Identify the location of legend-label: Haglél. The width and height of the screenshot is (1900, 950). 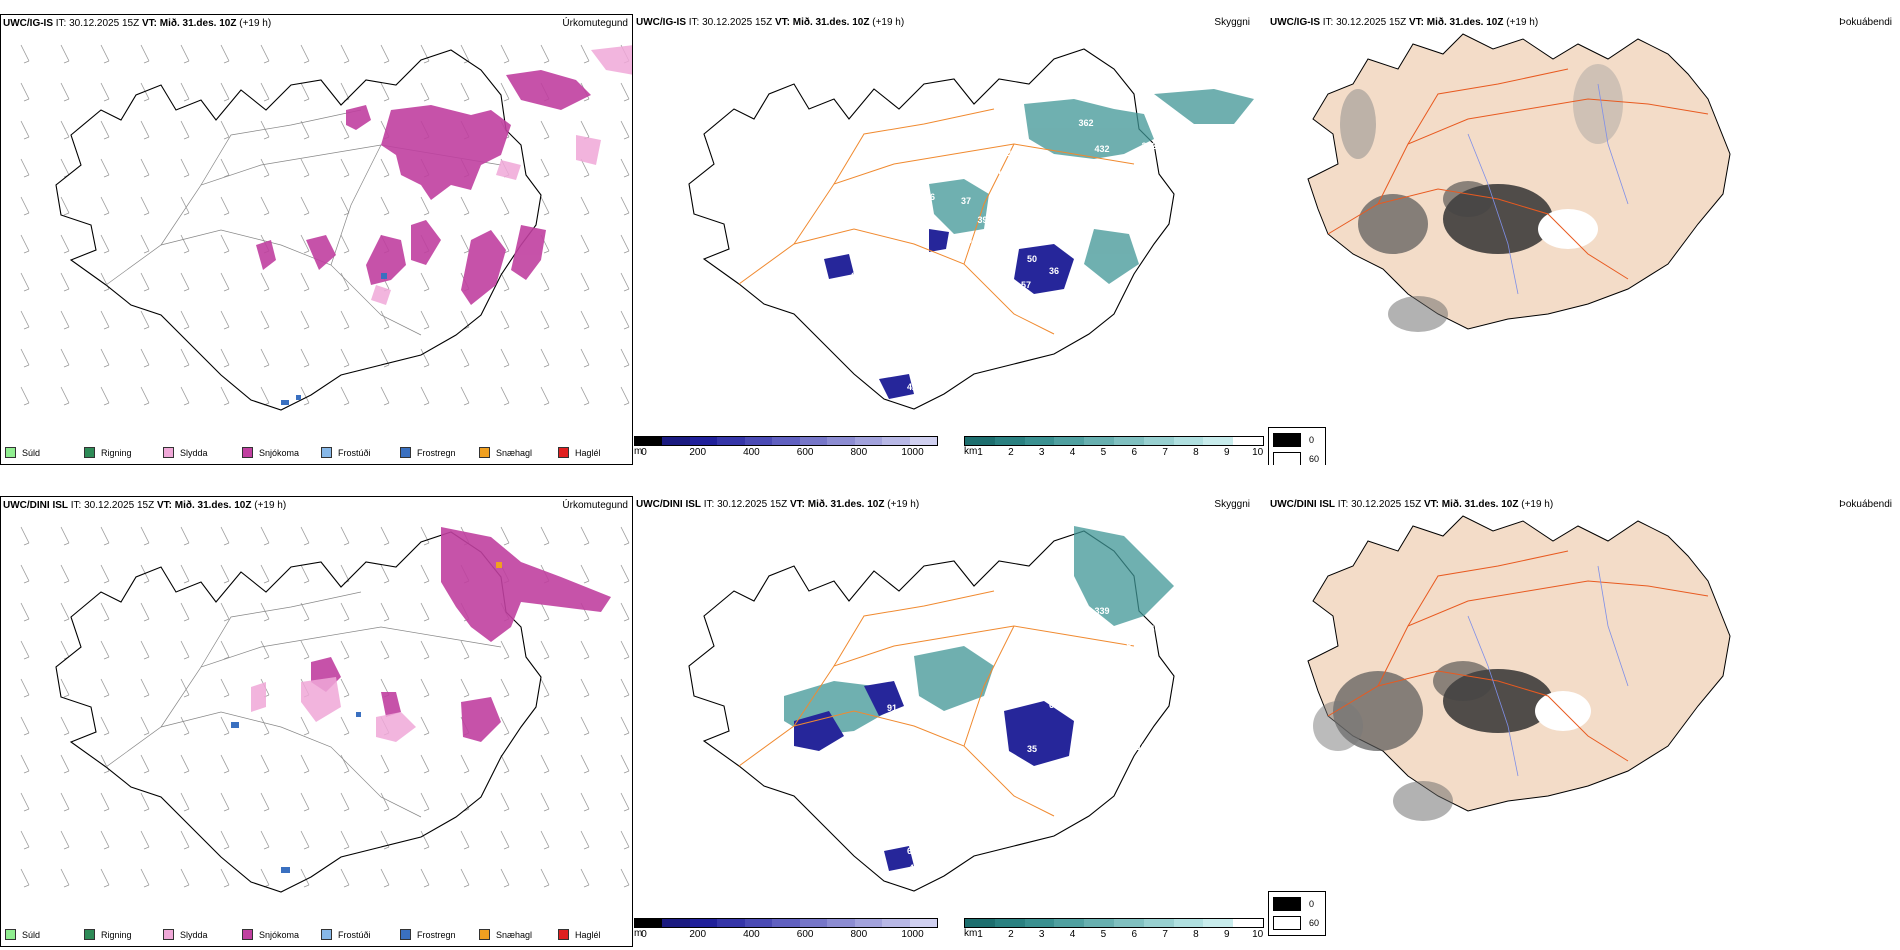
(588, 452).